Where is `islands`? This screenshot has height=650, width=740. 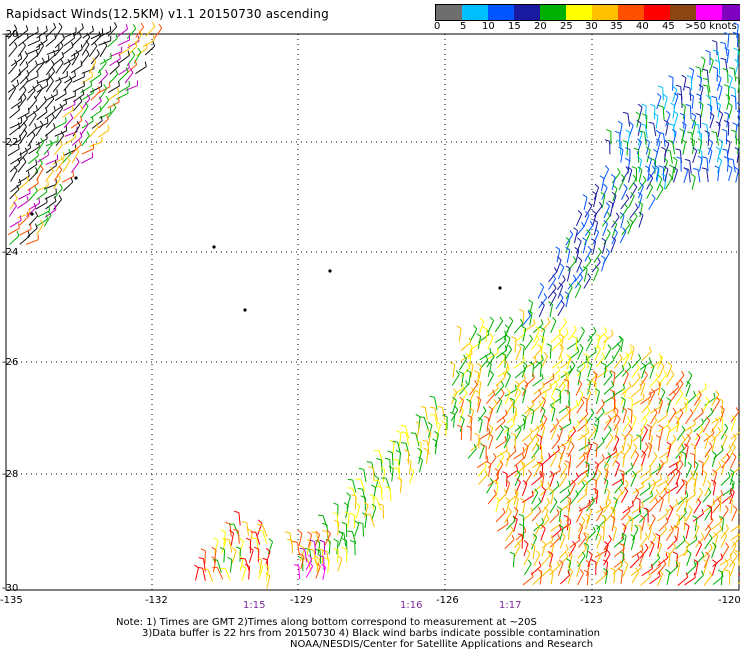 islands is located at coordinates (266, 244).